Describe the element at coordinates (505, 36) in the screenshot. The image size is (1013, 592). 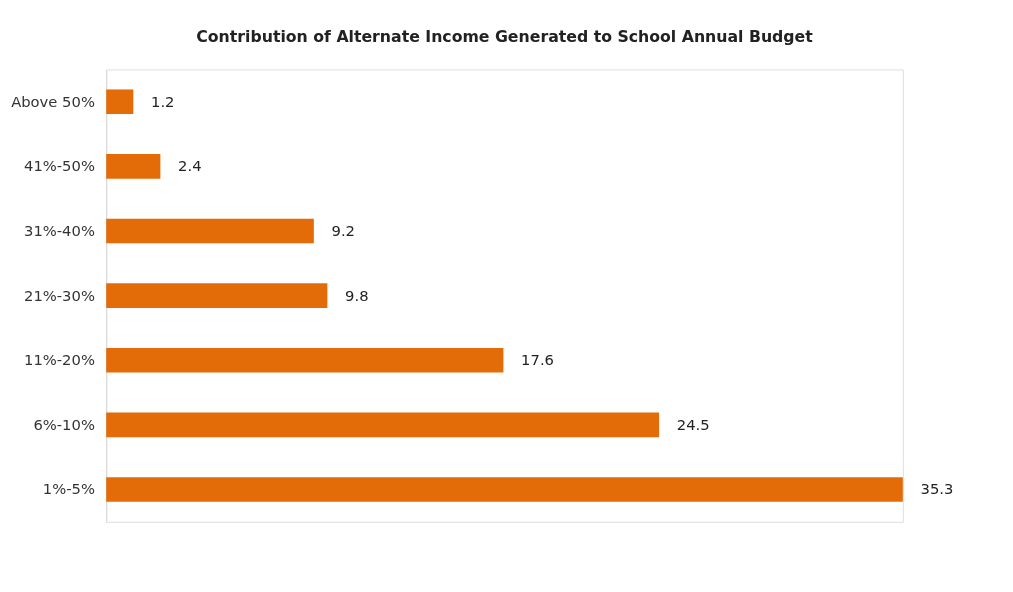
I see `chart-title: Contribution of Alternate Income Generated to School Annual Budget` at that location.